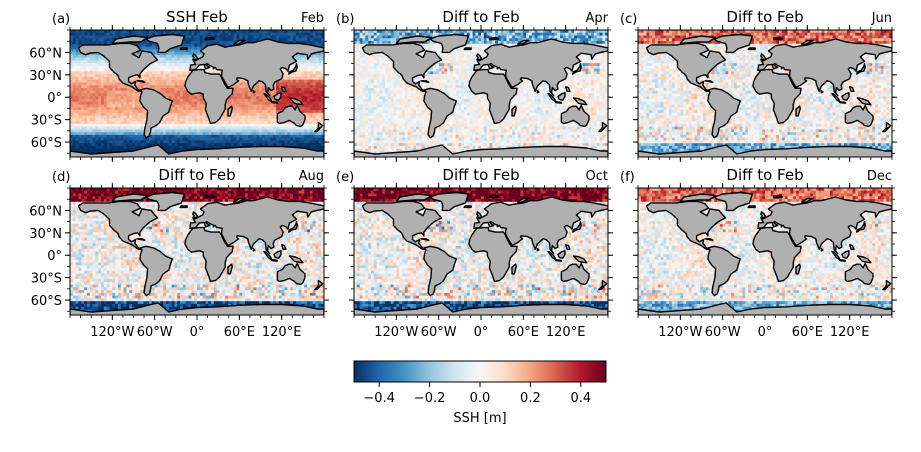  I want to click on panel-letter: (c), so click(628, 19).